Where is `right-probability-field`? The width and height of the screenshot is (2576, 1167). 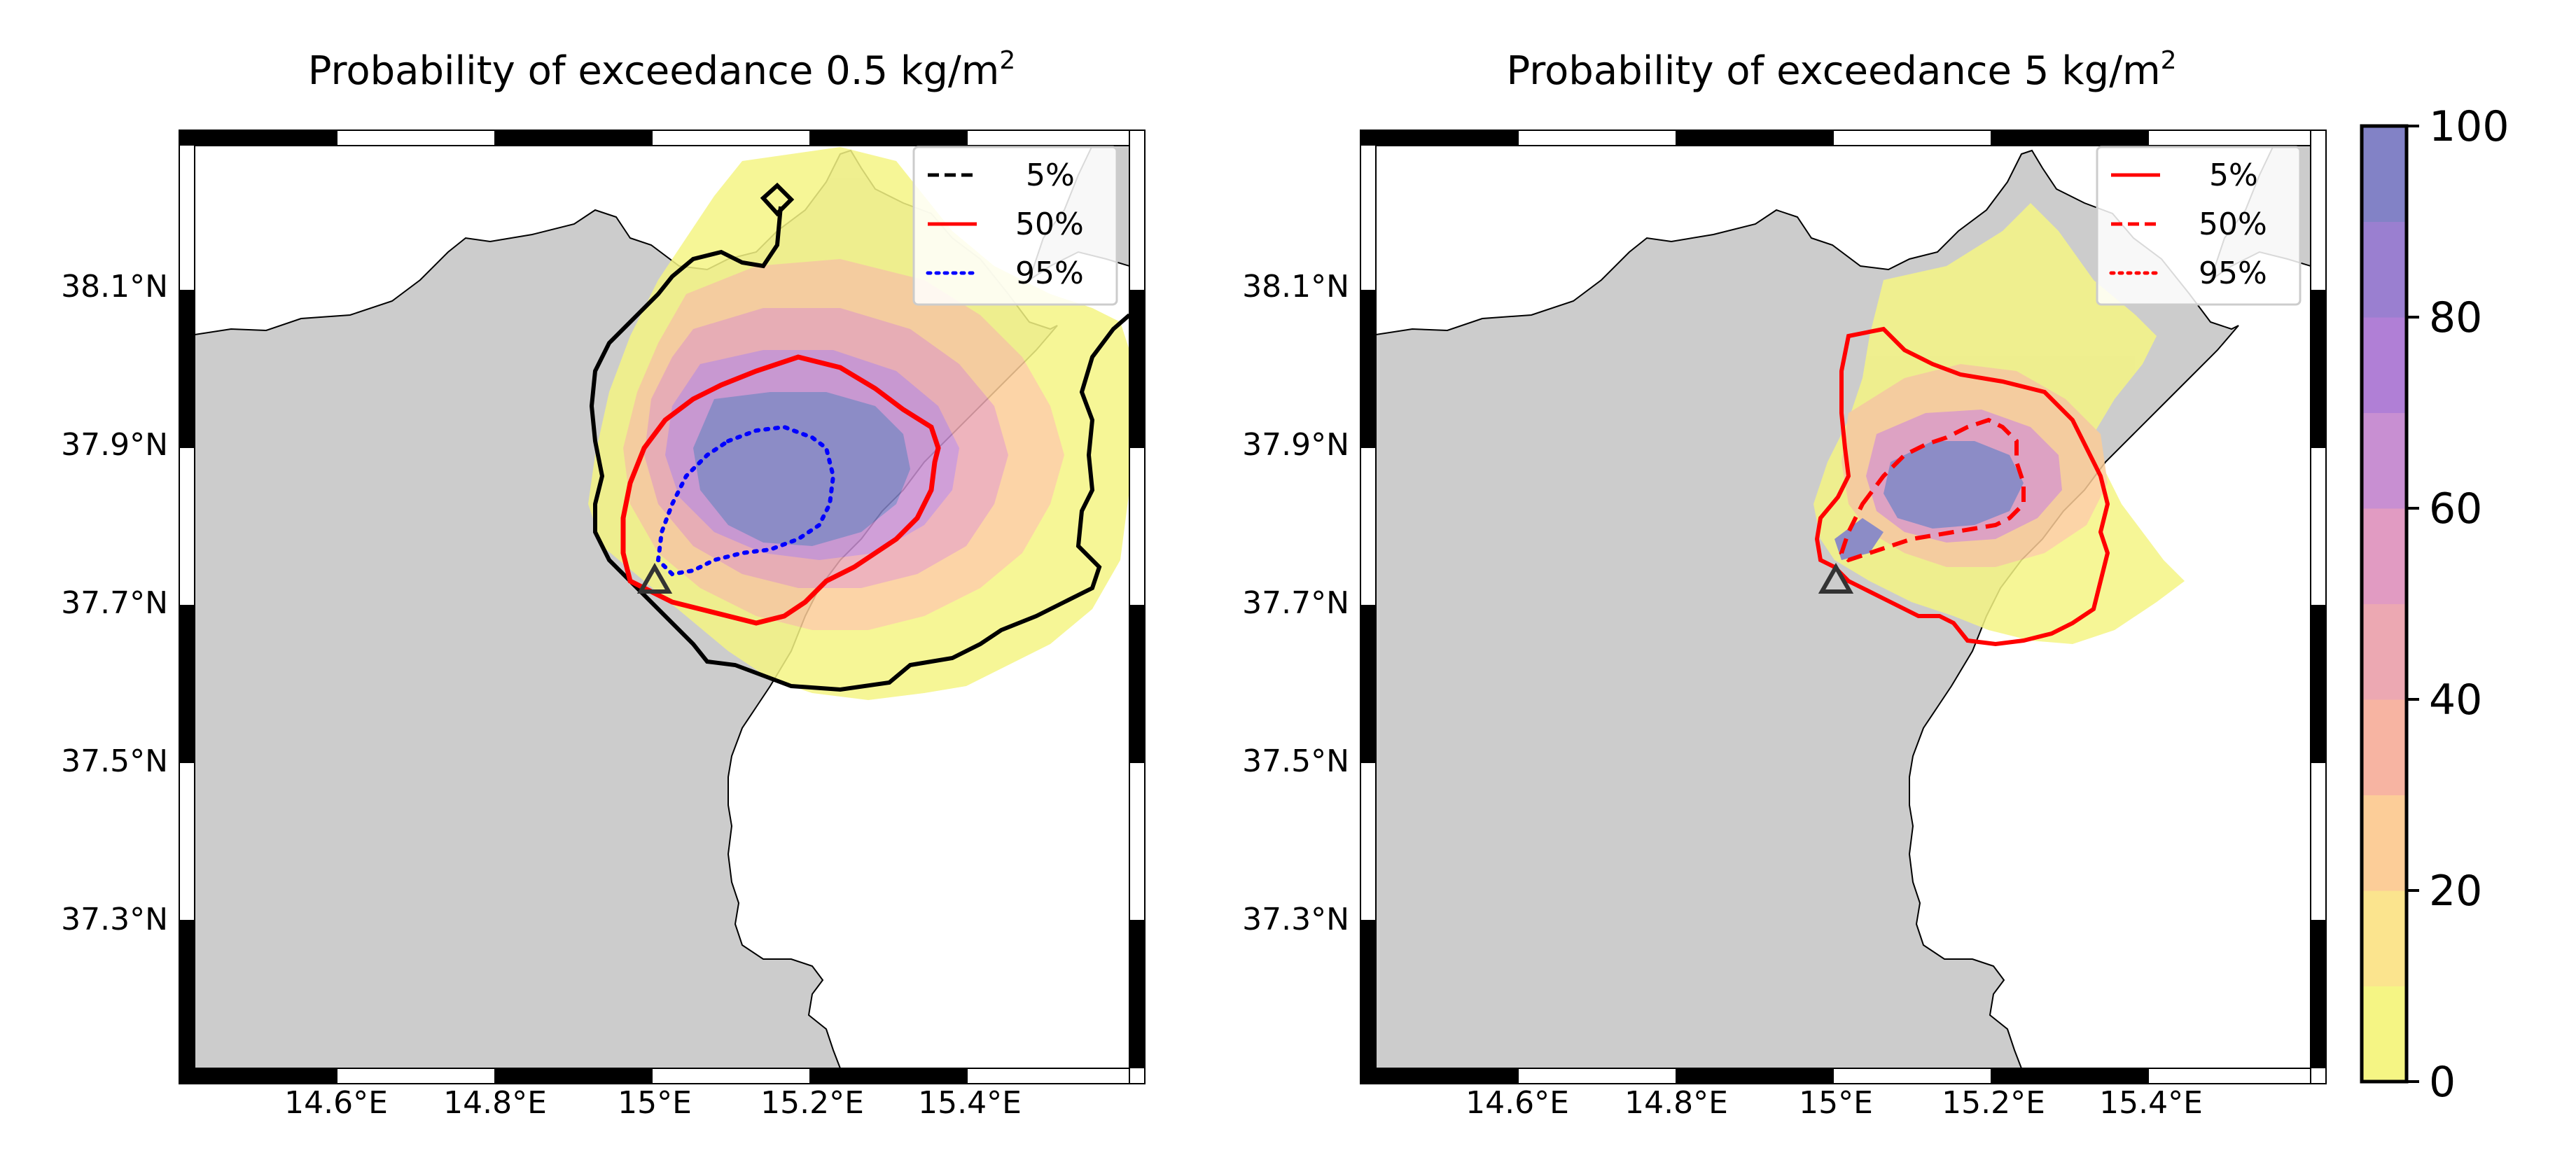
right-probability-field is located at coordinates (1999, 424).